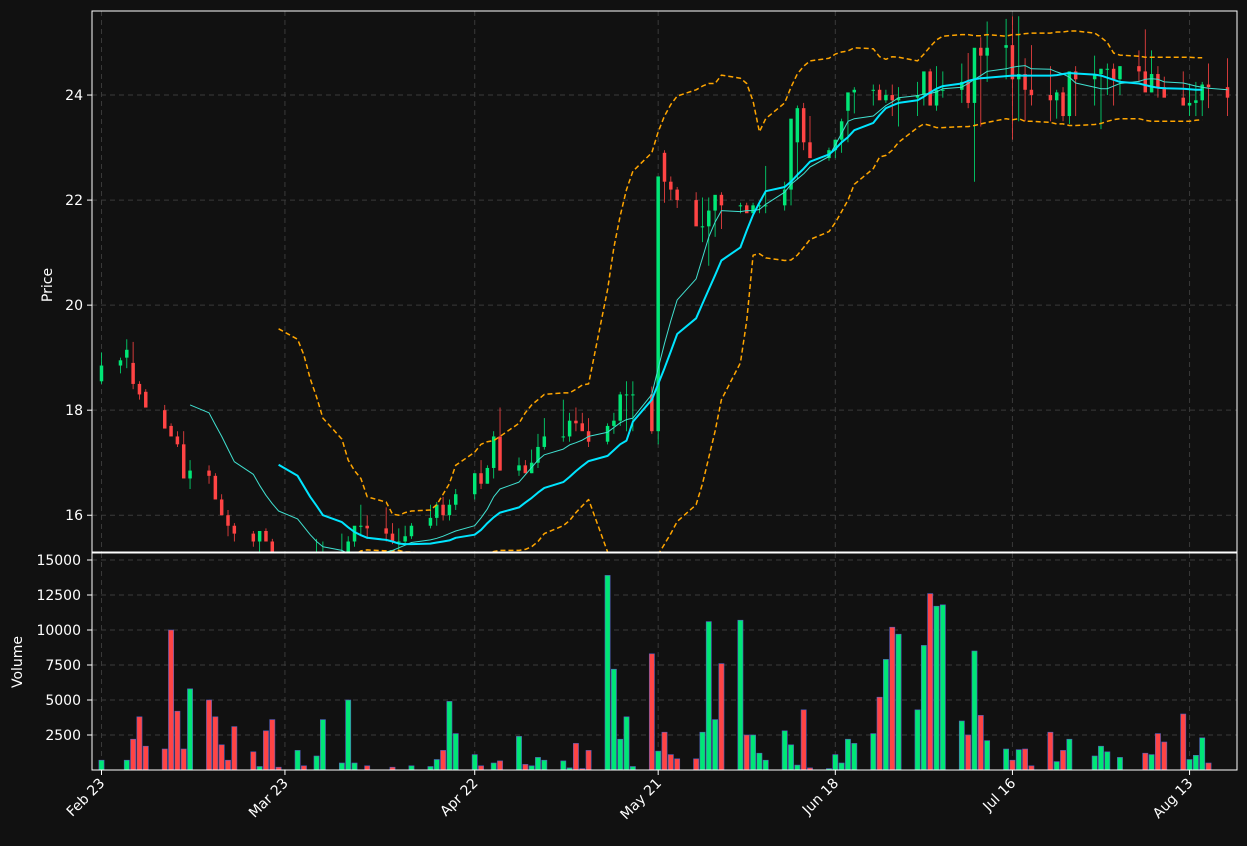 The image size is (1247, 846). I want to click on volume-ytick-label: 12500, so click(58, 596).